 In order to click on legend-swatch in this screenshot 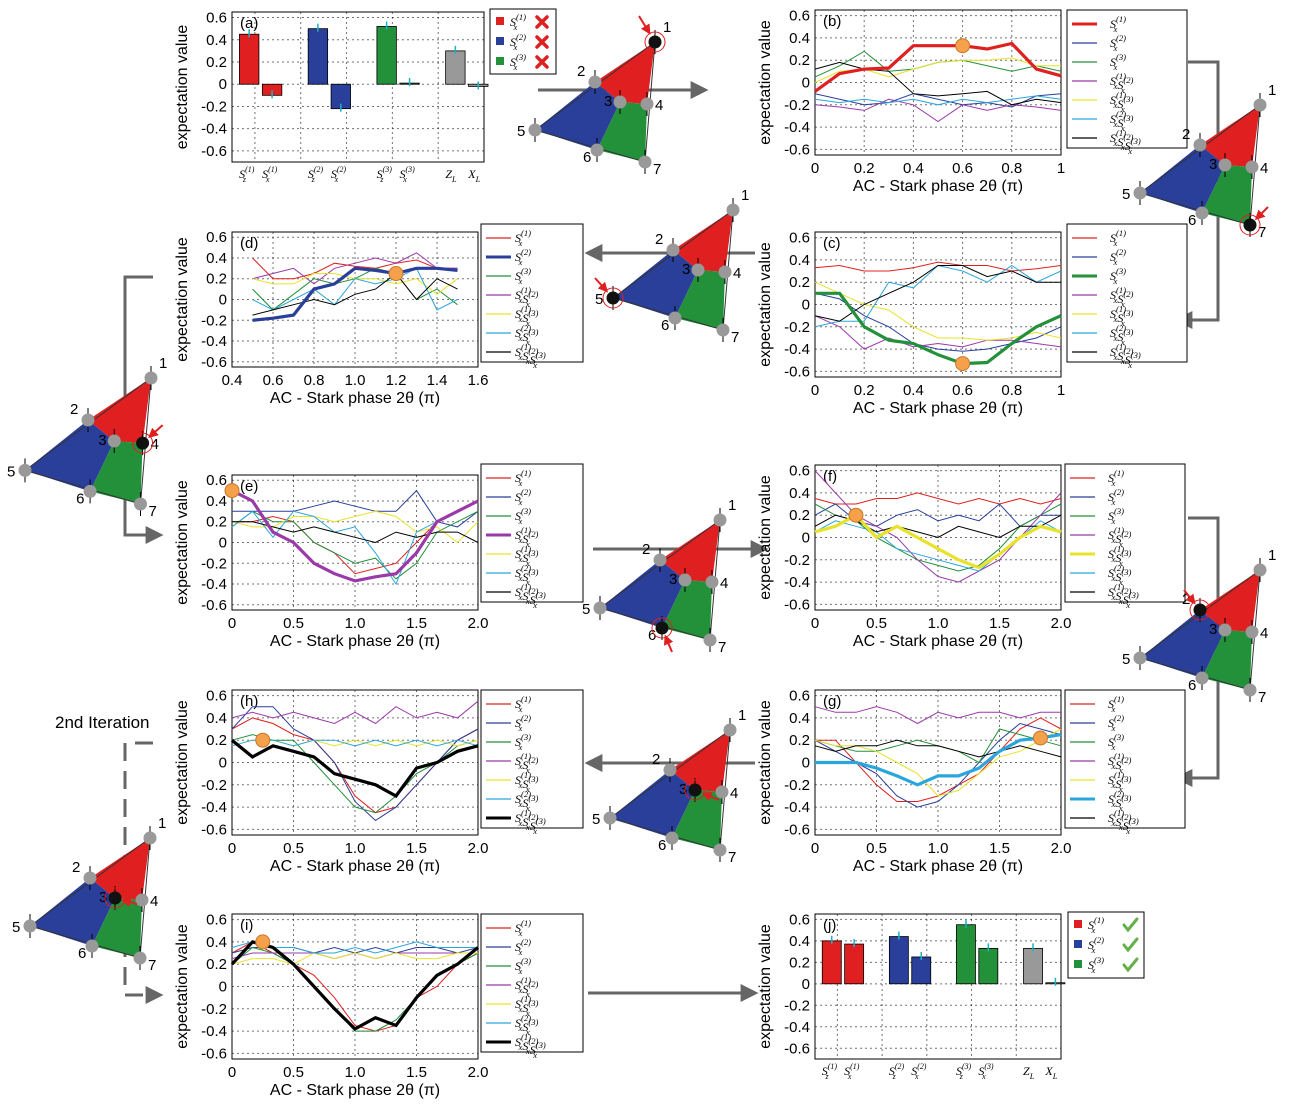, I will do `click(500, 41)`.